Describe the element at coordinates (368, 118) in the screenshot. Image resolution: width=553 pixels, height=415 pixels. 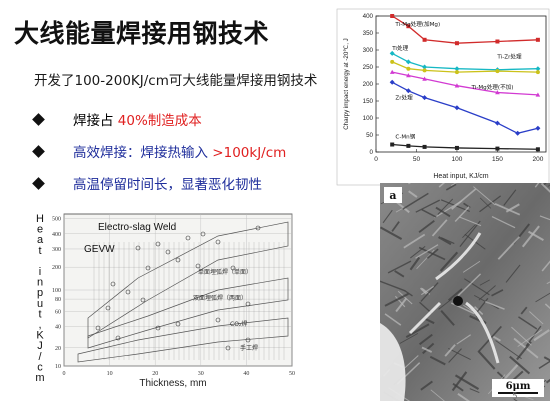
I see `y-tick-label: 100` at that location.